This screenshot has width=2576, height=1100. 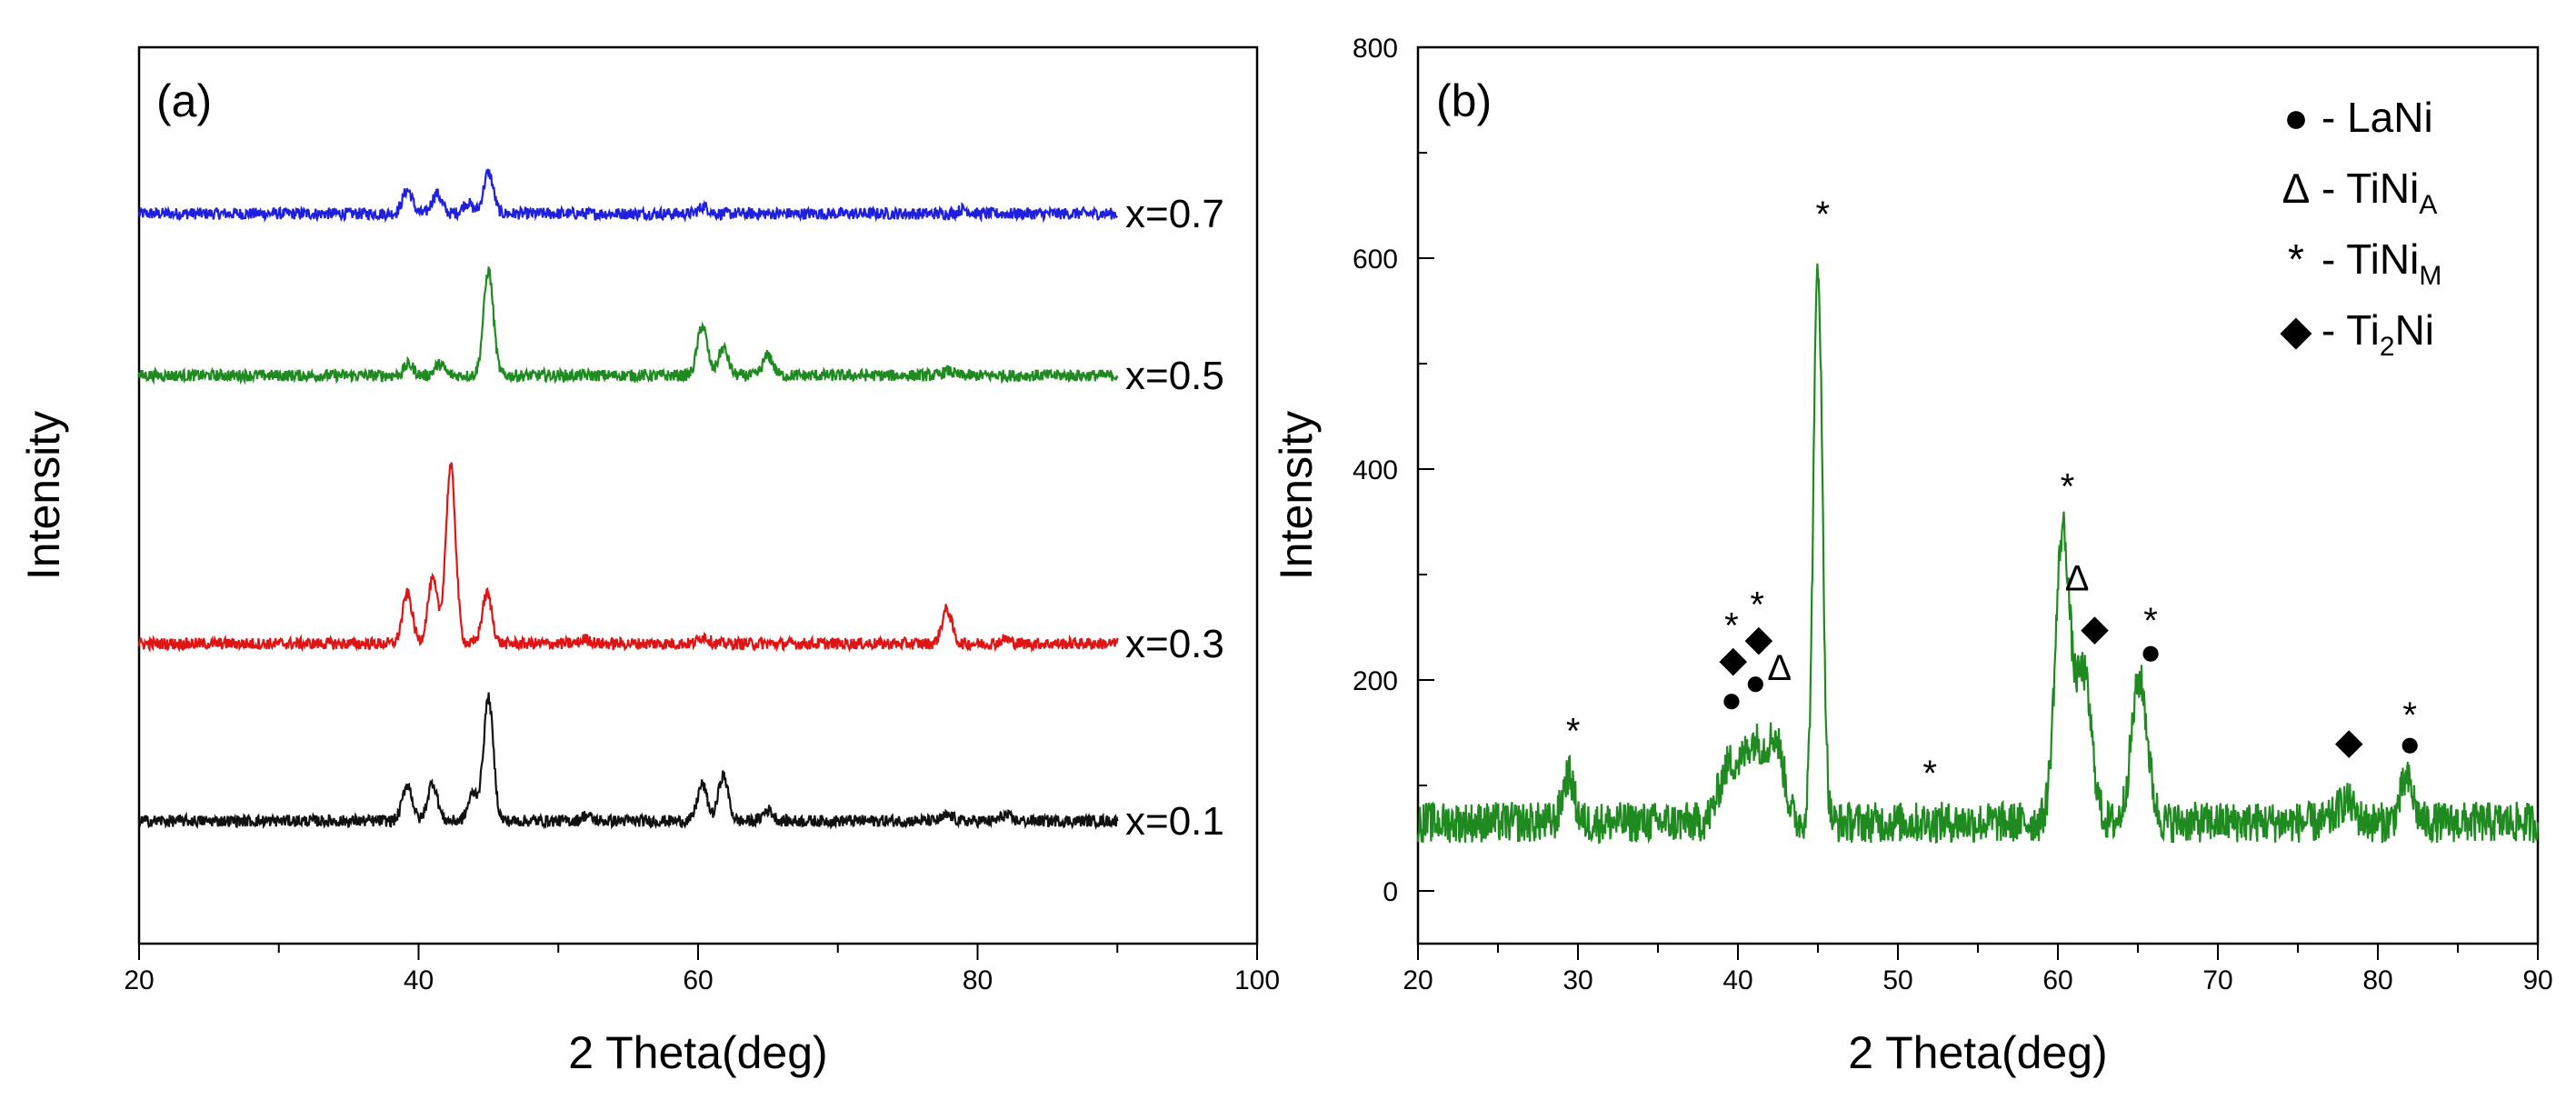 What do you see at coordinates (978, 980) in the screenshot?
I see `panel-a-x-tick-label: 80` at bounding box center [978, 980].